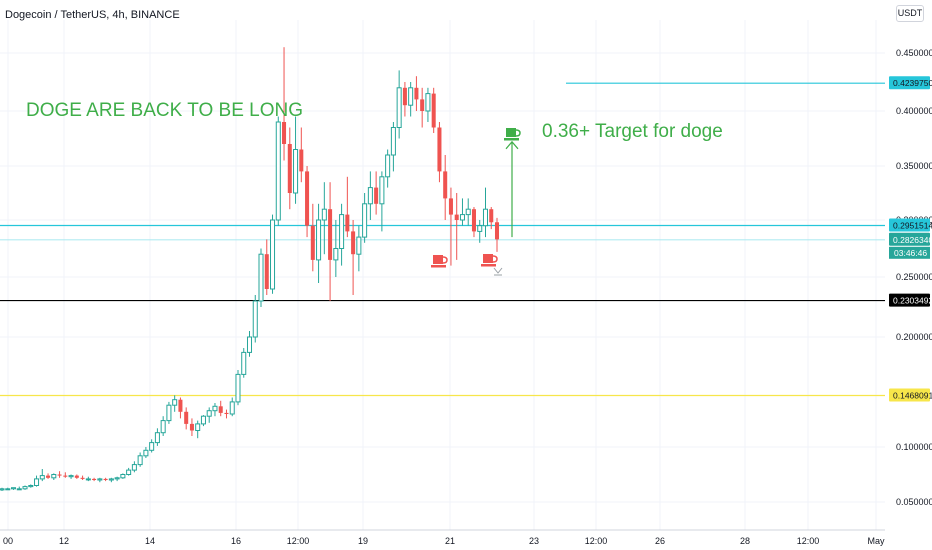 Image resolution: width=932 pixels, height=550 pixels. Describe the element at coordinates (8, 541) in the screenshot. I see `time-tick-label: 00` at that location.